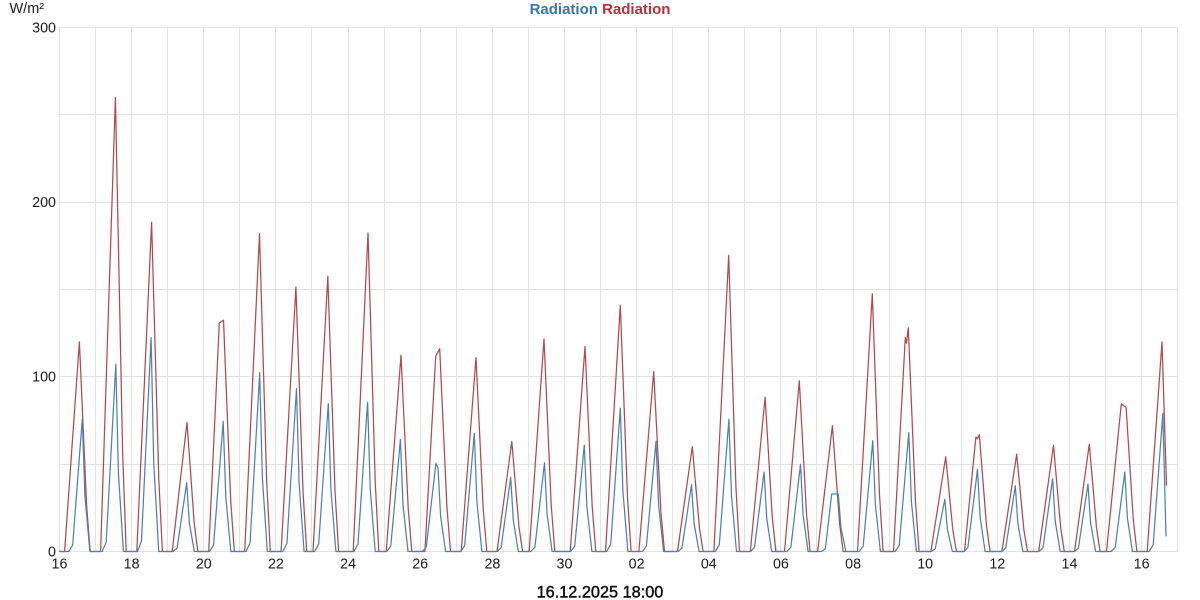  What do you see at coordinates (1070, 565) in the screenshot?
I see `svg-text: 14` at bounding box center [1070, 565].